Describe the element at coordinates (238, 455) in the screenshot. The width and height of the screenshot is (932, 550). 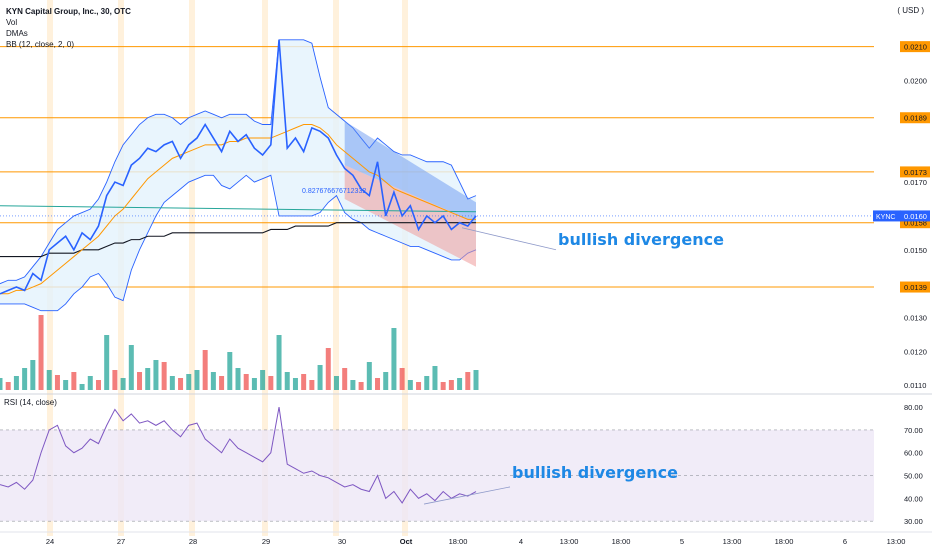
I see `rsi-line` at that location.